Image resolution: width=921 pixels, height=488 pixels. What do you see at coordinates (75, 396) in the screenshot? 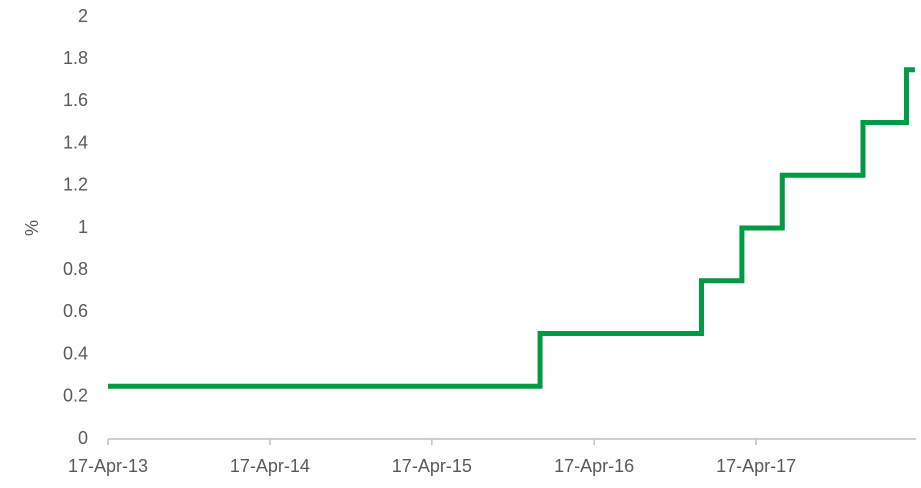
I see `y-tick-label: 0.2` at bounding box center [75, 396].